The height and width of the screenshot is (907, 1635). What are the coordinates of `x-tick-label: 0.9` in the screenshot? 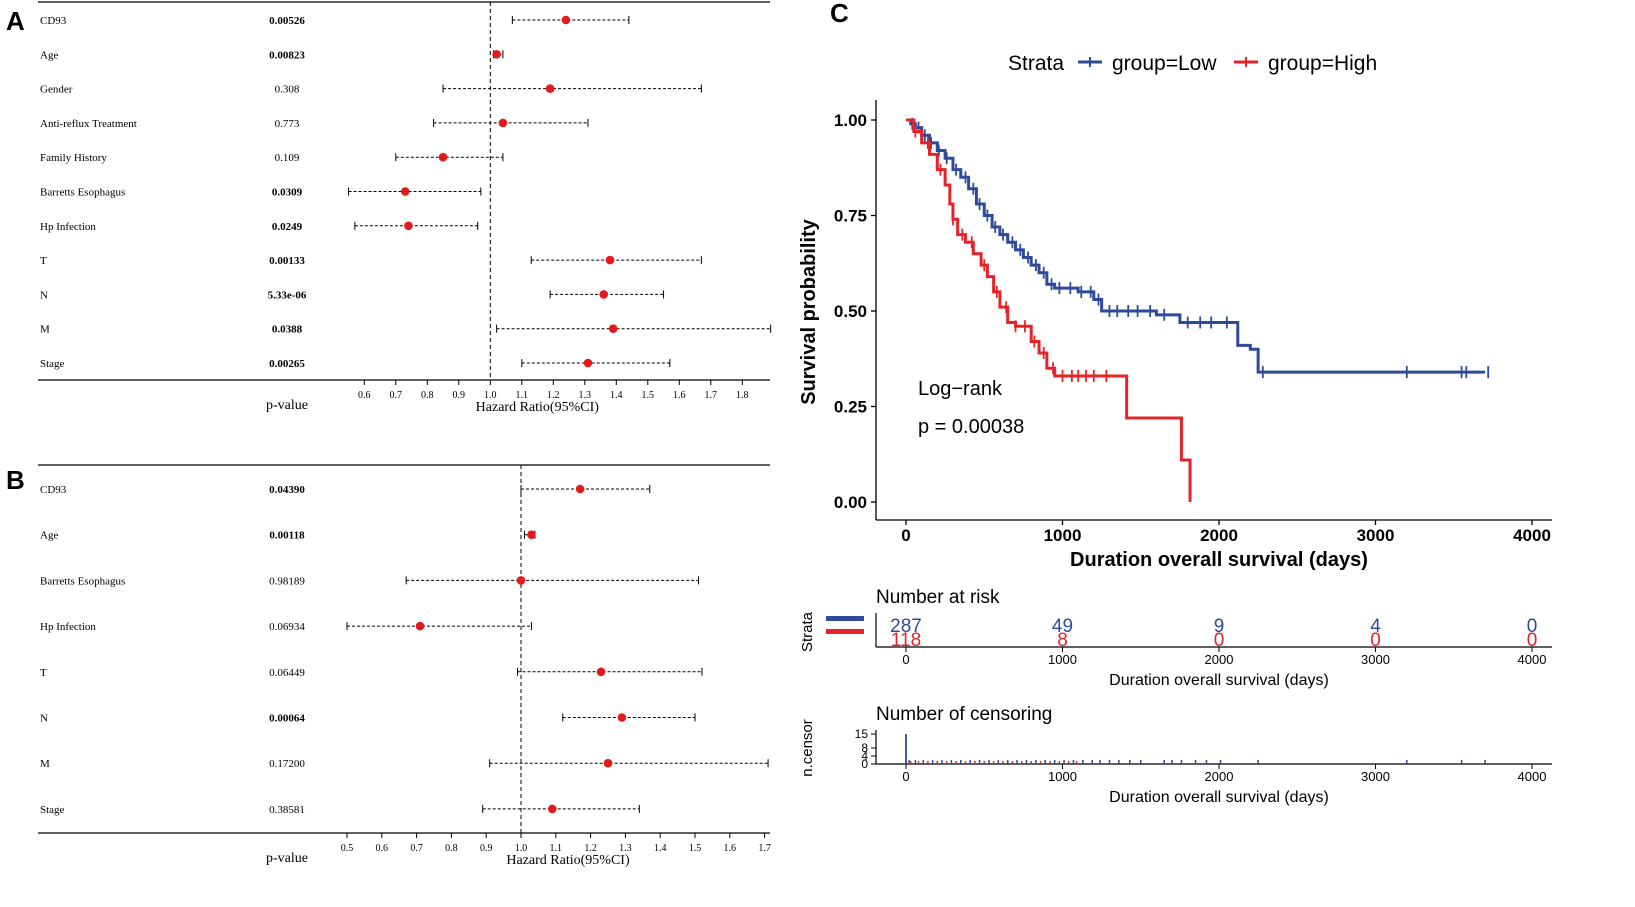 It's located at (486, 848).